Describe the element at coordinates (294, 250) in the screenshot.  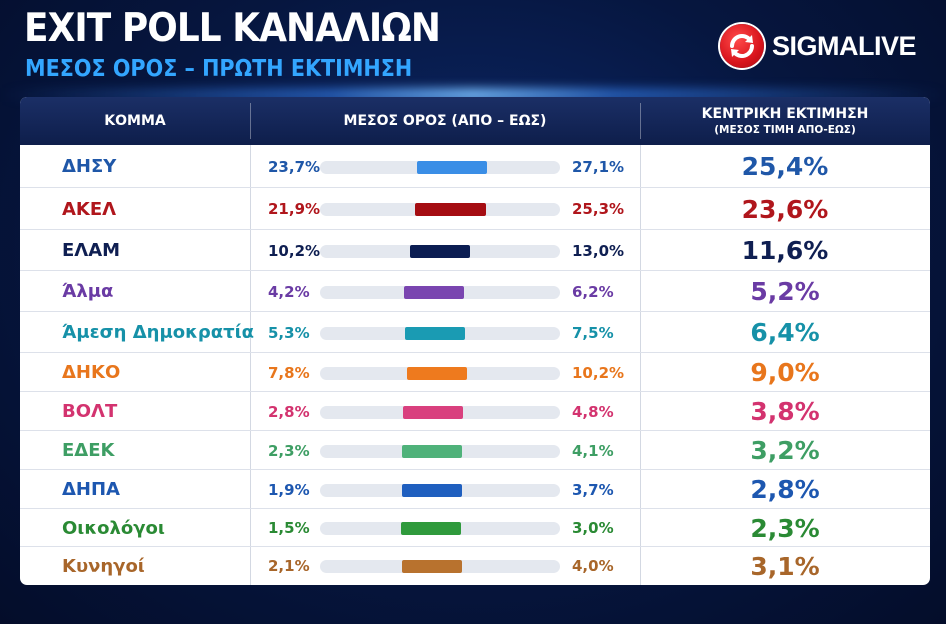
I see `range-low-label: 10,2%` at that location.